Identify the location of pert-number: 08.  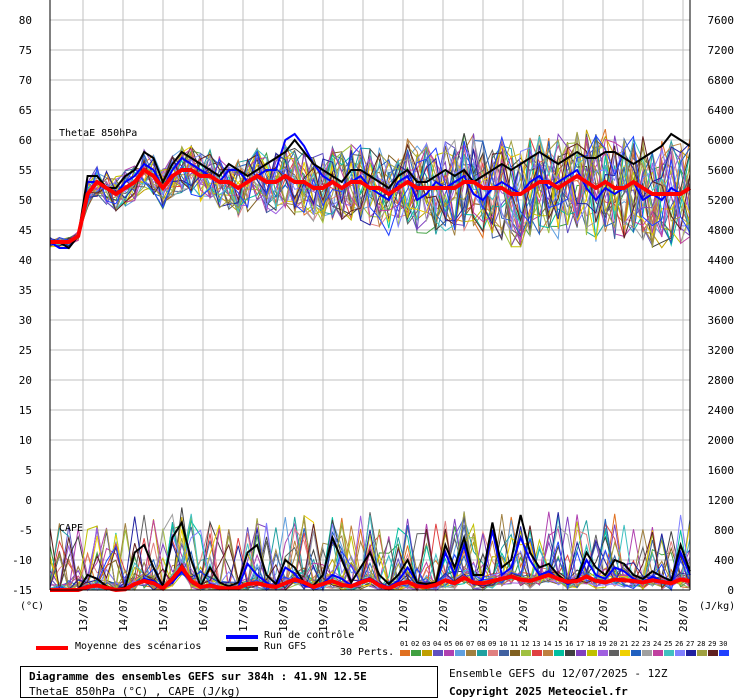
(481, 644).